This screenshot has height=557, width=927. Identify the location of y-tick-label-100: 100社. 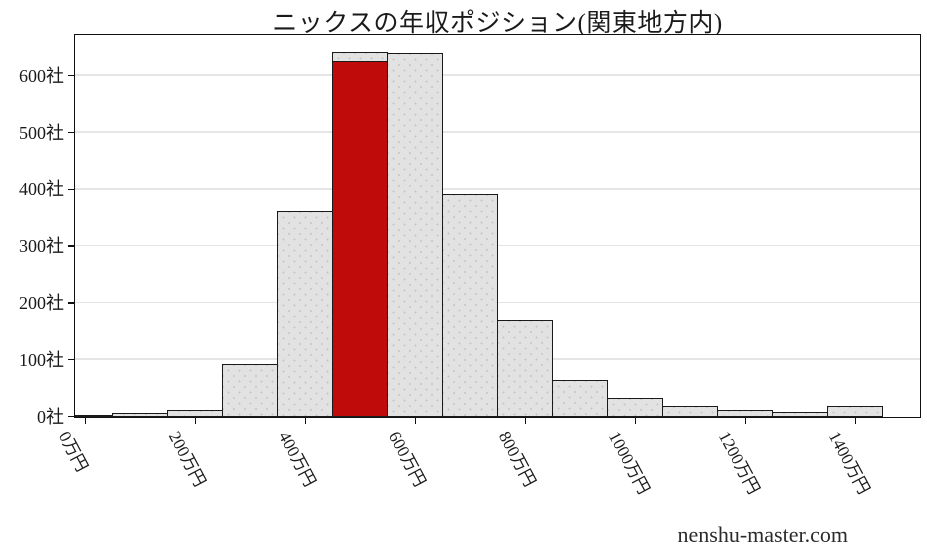
(41, 359).